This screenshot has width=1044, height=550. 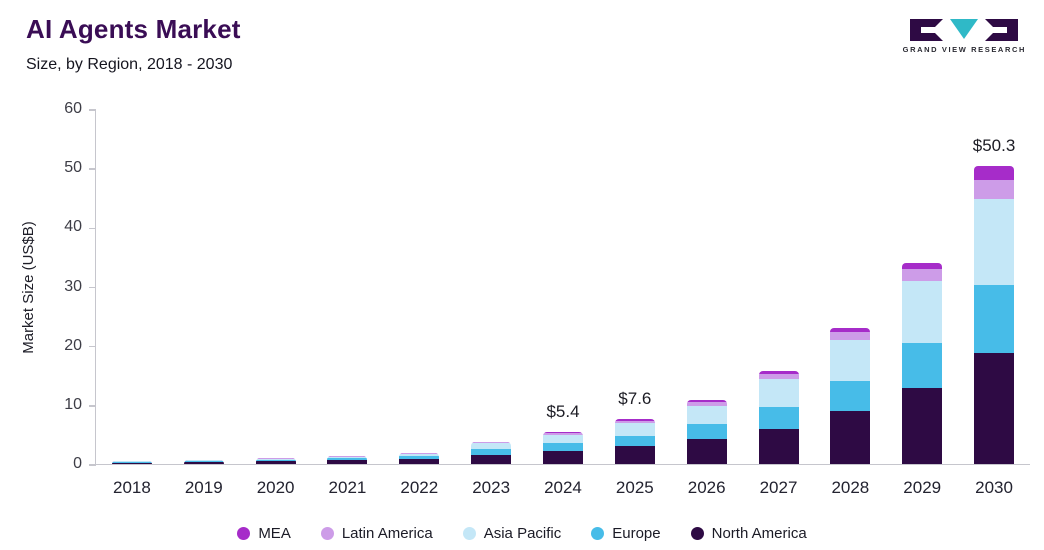 I want to click on stacked-bar-2025, so click(x=634, y=441).